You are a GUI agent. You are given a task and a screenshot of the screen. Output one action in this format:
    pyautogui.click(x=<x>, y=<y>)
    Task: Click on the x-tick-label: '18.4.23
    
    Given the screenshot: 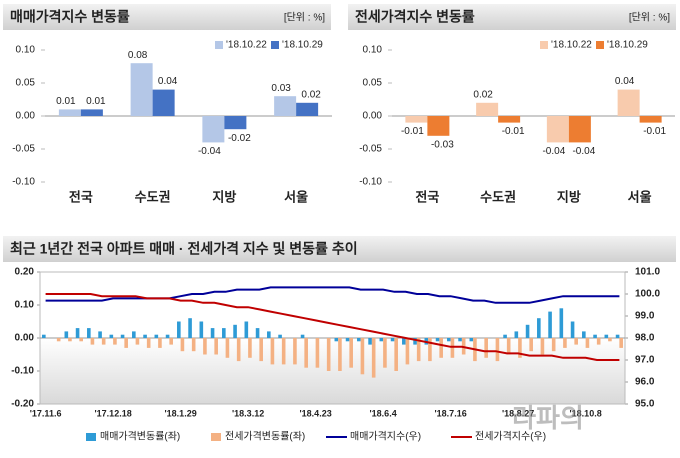 What is the action you would take?
    pyautogui.click(x=316, y=413)
    